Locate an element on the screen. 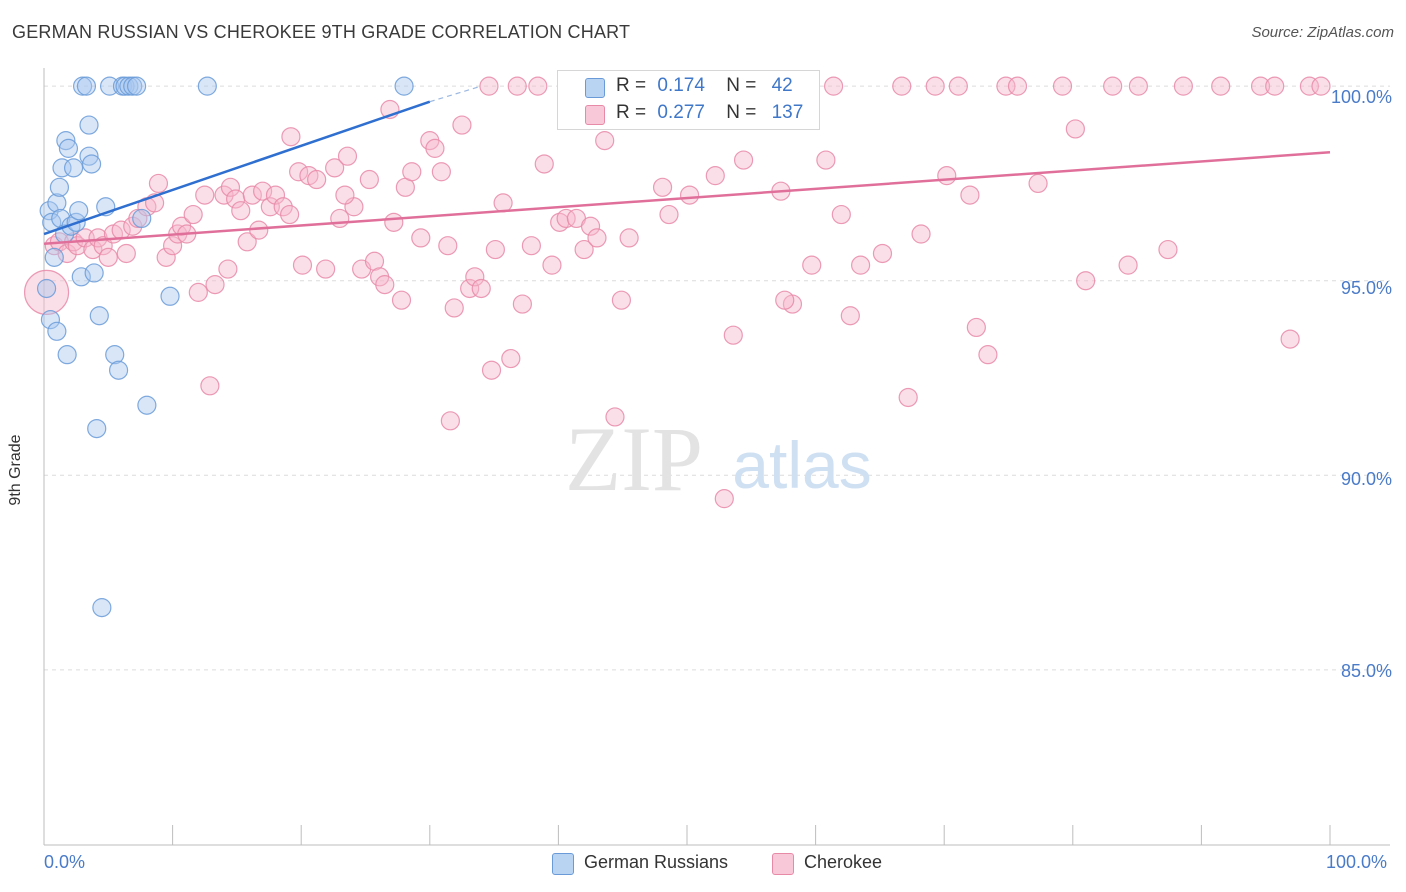  series-legend: German Russians Cherokee is located at coordinates (703, 865).